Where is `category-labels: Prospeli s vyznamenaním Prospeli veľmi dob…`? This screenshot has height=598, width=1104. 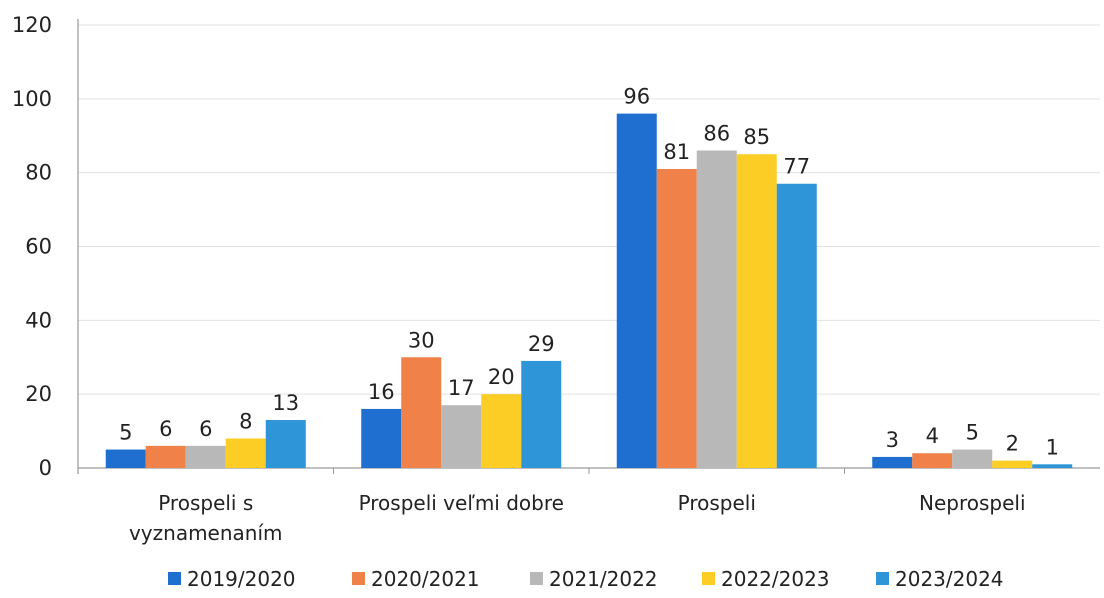 category-labels: Prospeli s vyznamenaním Prospeli veľmi dob… is located at coordinates (577, 518).